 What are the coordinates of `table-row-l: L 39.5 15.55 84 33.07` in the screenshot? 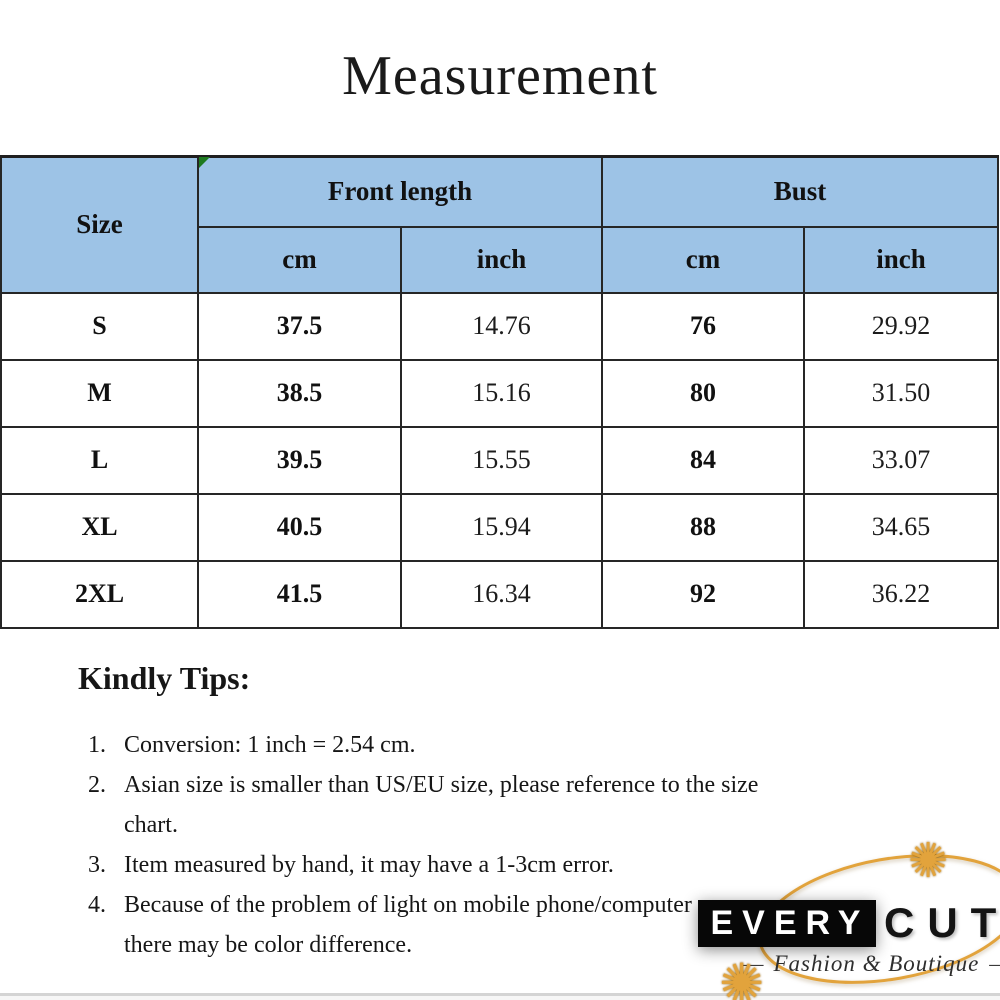 It's located at (500, 460).